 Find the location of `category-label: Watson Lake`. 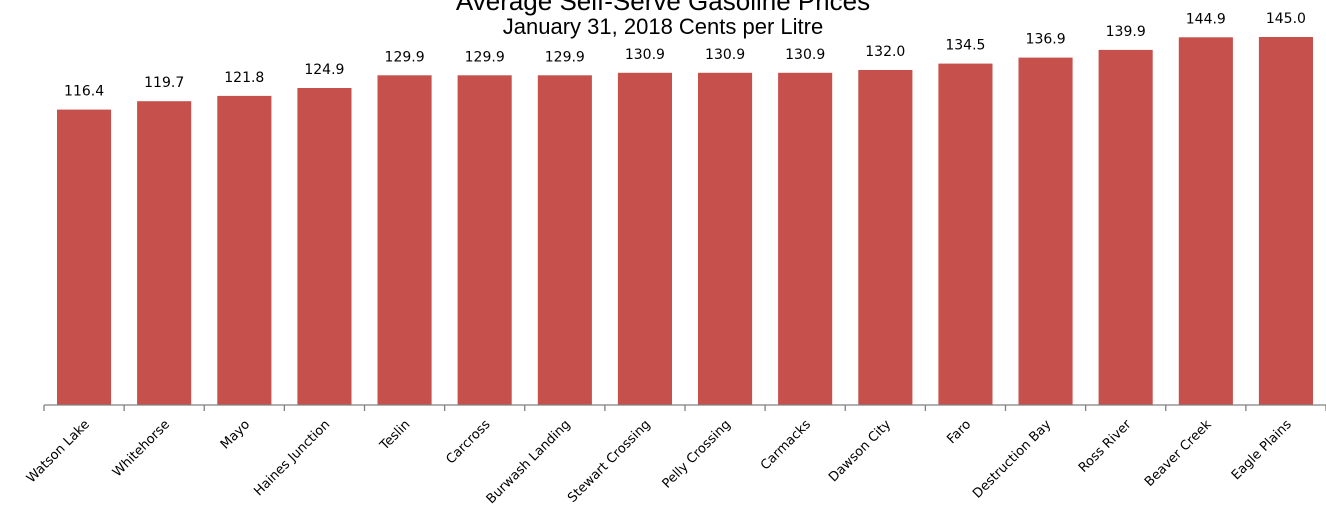

category-label: Watson Lake is located at coordinates (58, 451).